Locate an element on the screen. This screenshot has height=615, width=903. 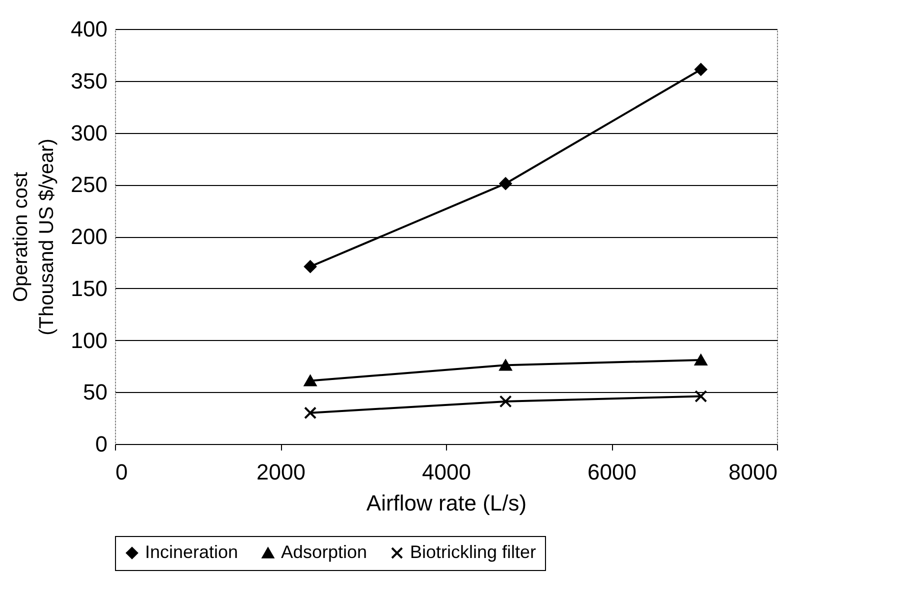
legend-label: Adsorption is located at coordinates (324, 552).